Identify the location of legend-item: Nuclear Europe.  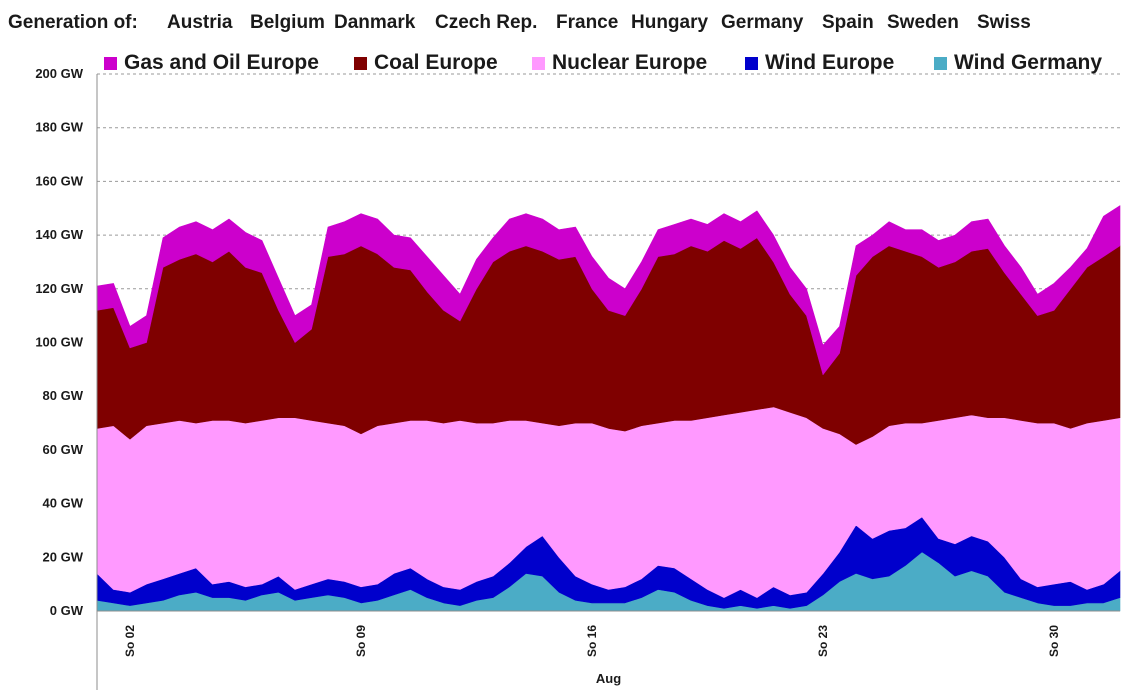
(619, 63).